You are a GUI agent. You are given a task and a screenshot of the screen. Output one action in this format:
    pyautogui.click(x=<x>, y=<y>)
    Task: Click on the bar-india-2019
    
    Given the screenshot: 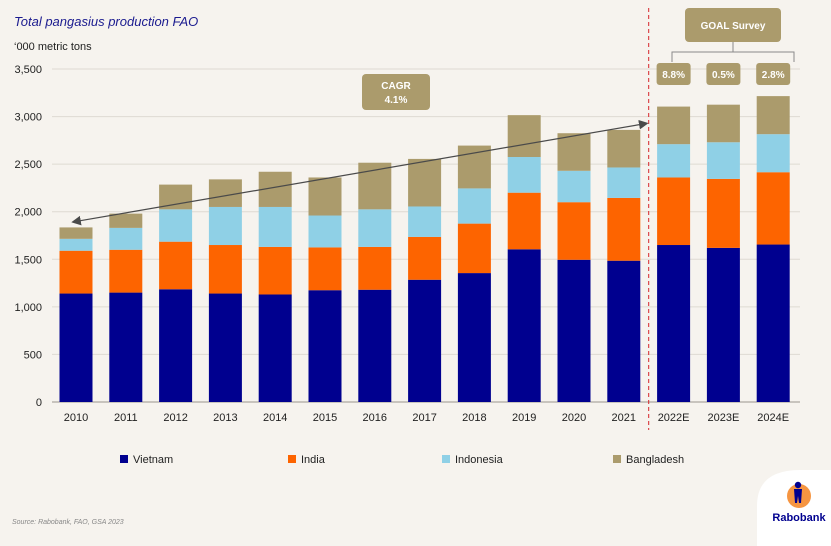 What is the action you would take?
    pyautogui.click(x=524, y=221)
    